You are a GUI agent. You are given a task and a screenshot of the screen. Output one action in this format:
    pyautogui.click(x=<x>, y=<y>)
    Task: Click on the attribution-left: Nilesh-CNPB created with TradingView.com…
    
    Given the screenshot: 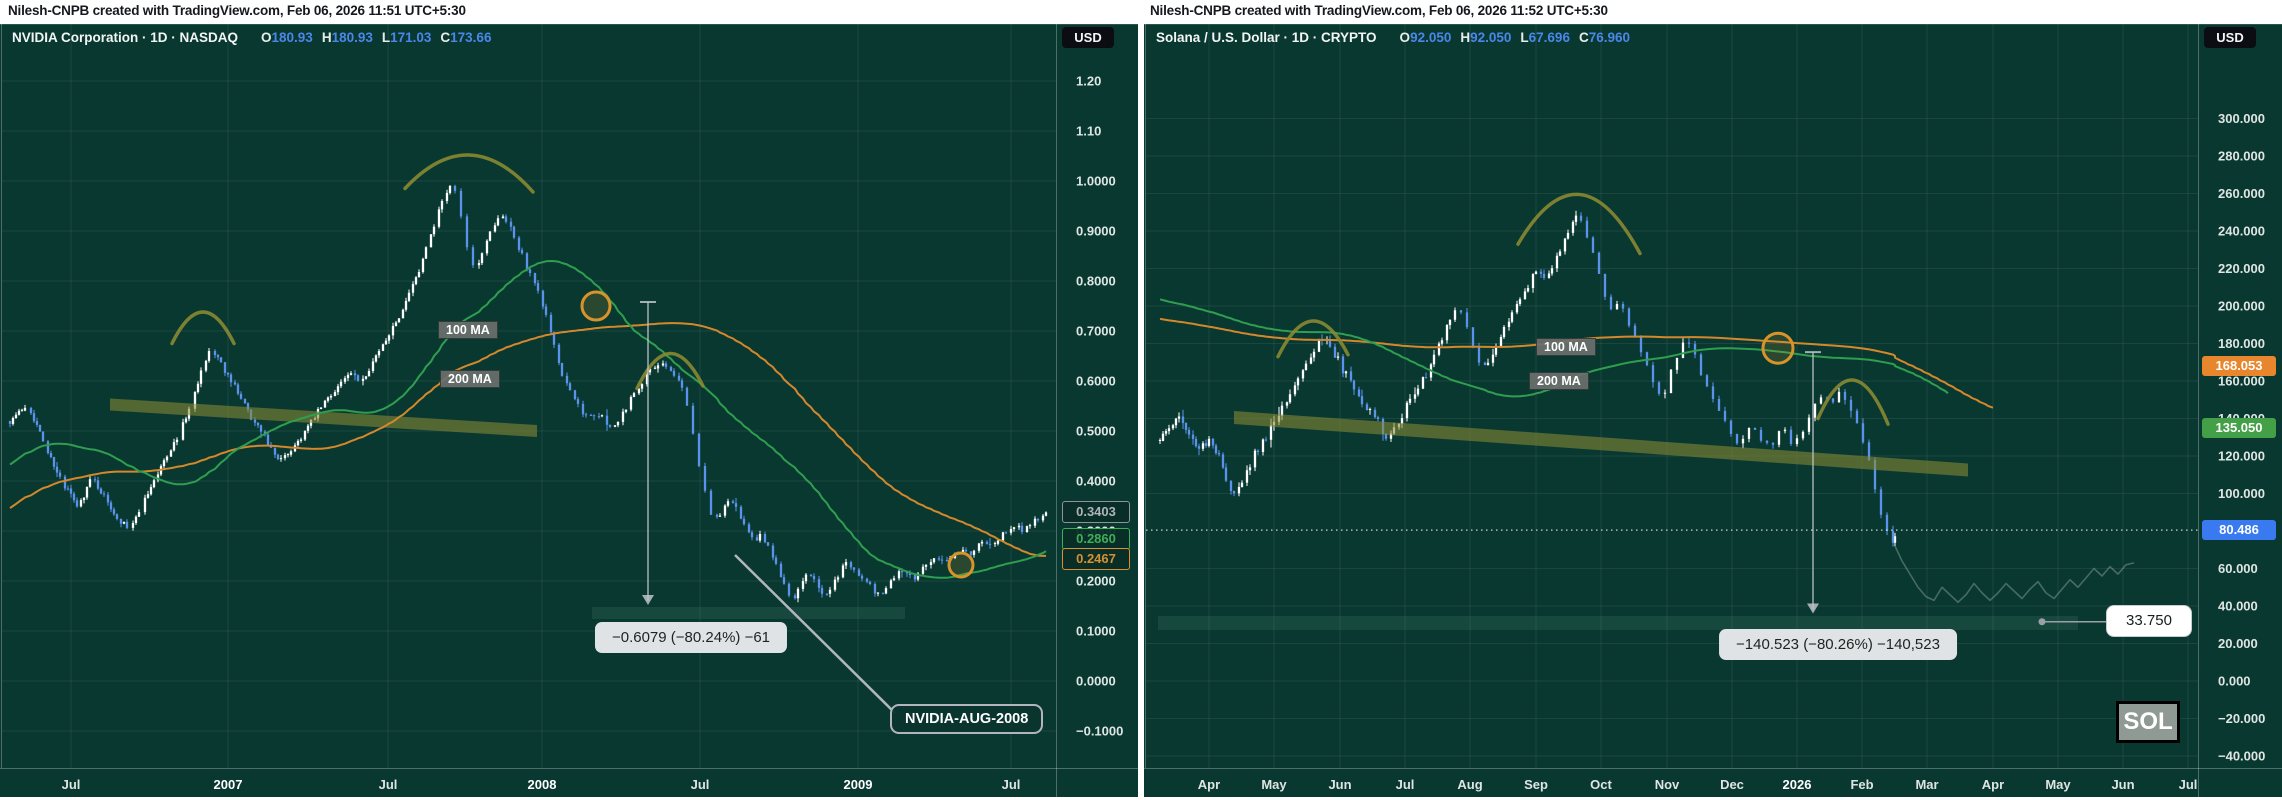 What is the action you would take?
    pyautogui.click(x=237, y=10)
    